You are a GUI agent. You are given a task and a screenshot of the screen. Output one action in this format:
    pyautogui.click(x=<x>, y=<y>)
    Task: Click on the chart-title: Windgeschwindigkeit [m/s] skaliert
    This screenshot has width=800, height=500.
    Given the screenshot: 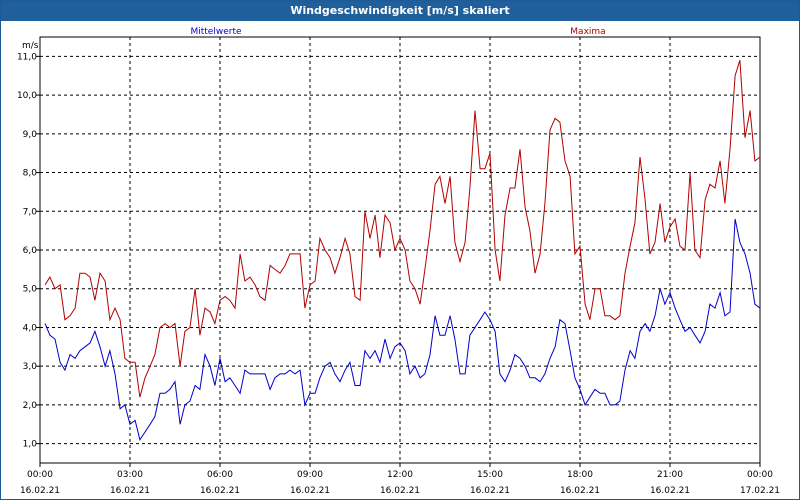 What is the action you would take?
    pyautogui.click(x=400, y=11)
    